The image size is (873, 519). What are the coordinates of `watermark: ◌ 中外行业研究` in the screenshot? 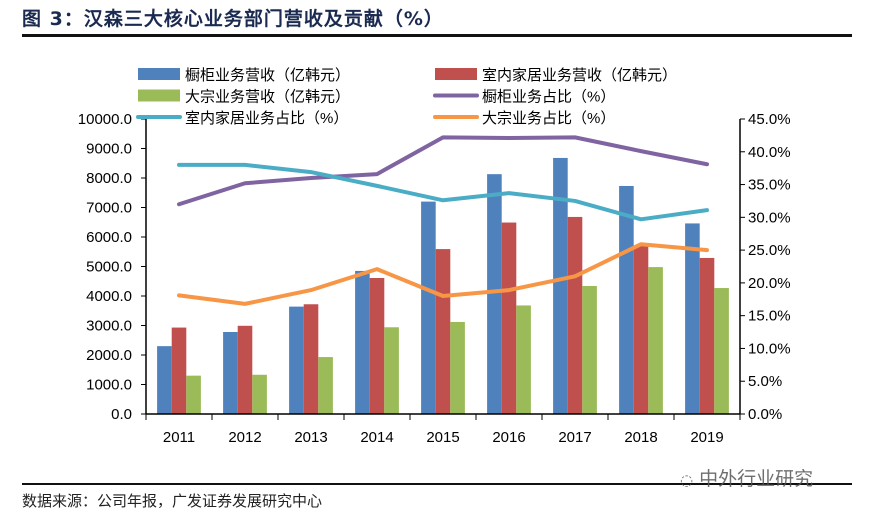 It's located at (746, 477).